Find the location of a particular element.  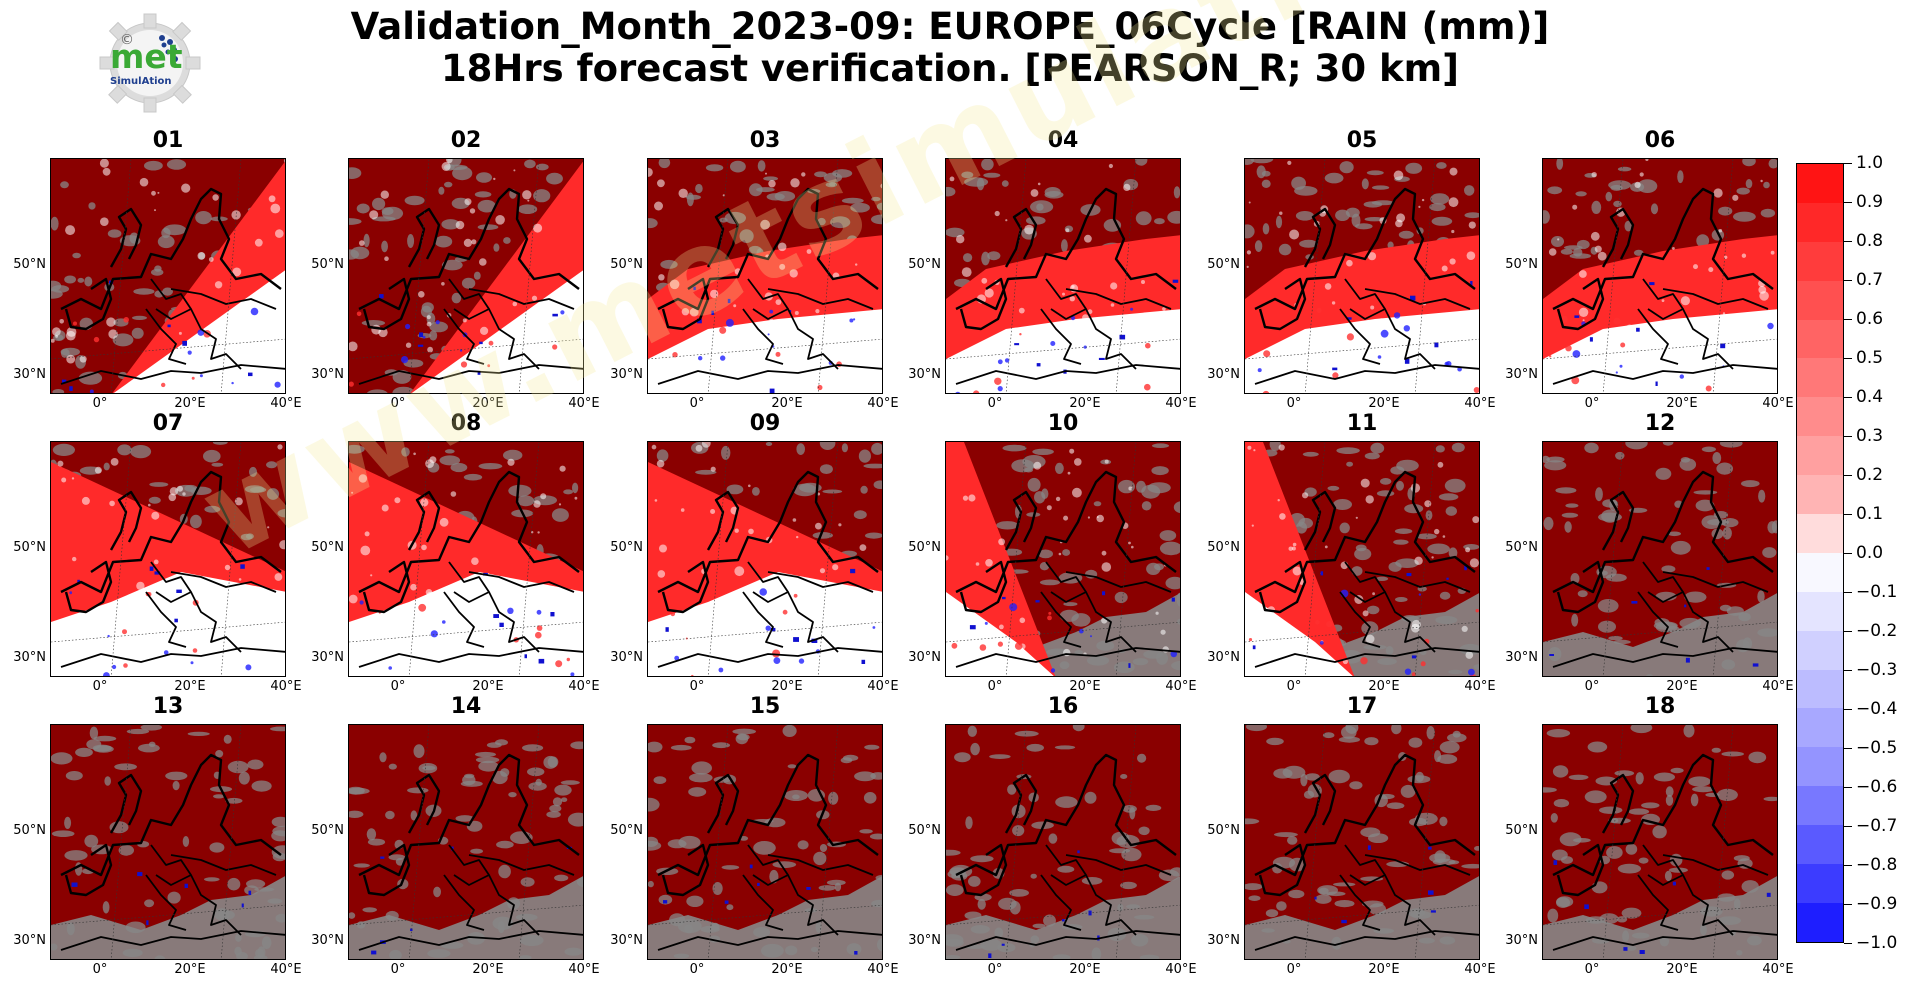

met-simulation-logo: © met SimulAtion is located at coordinates (150, 63).